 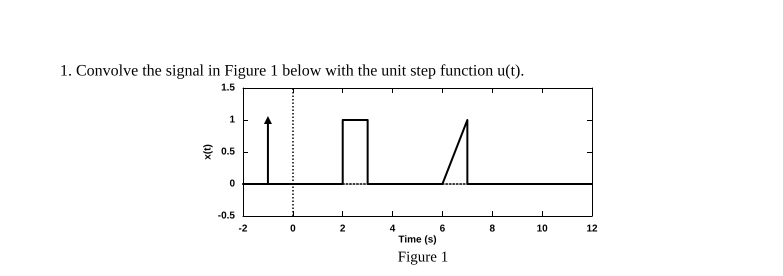 I want to click on y-tick-label: 1.5, so click(x=228, y=88).